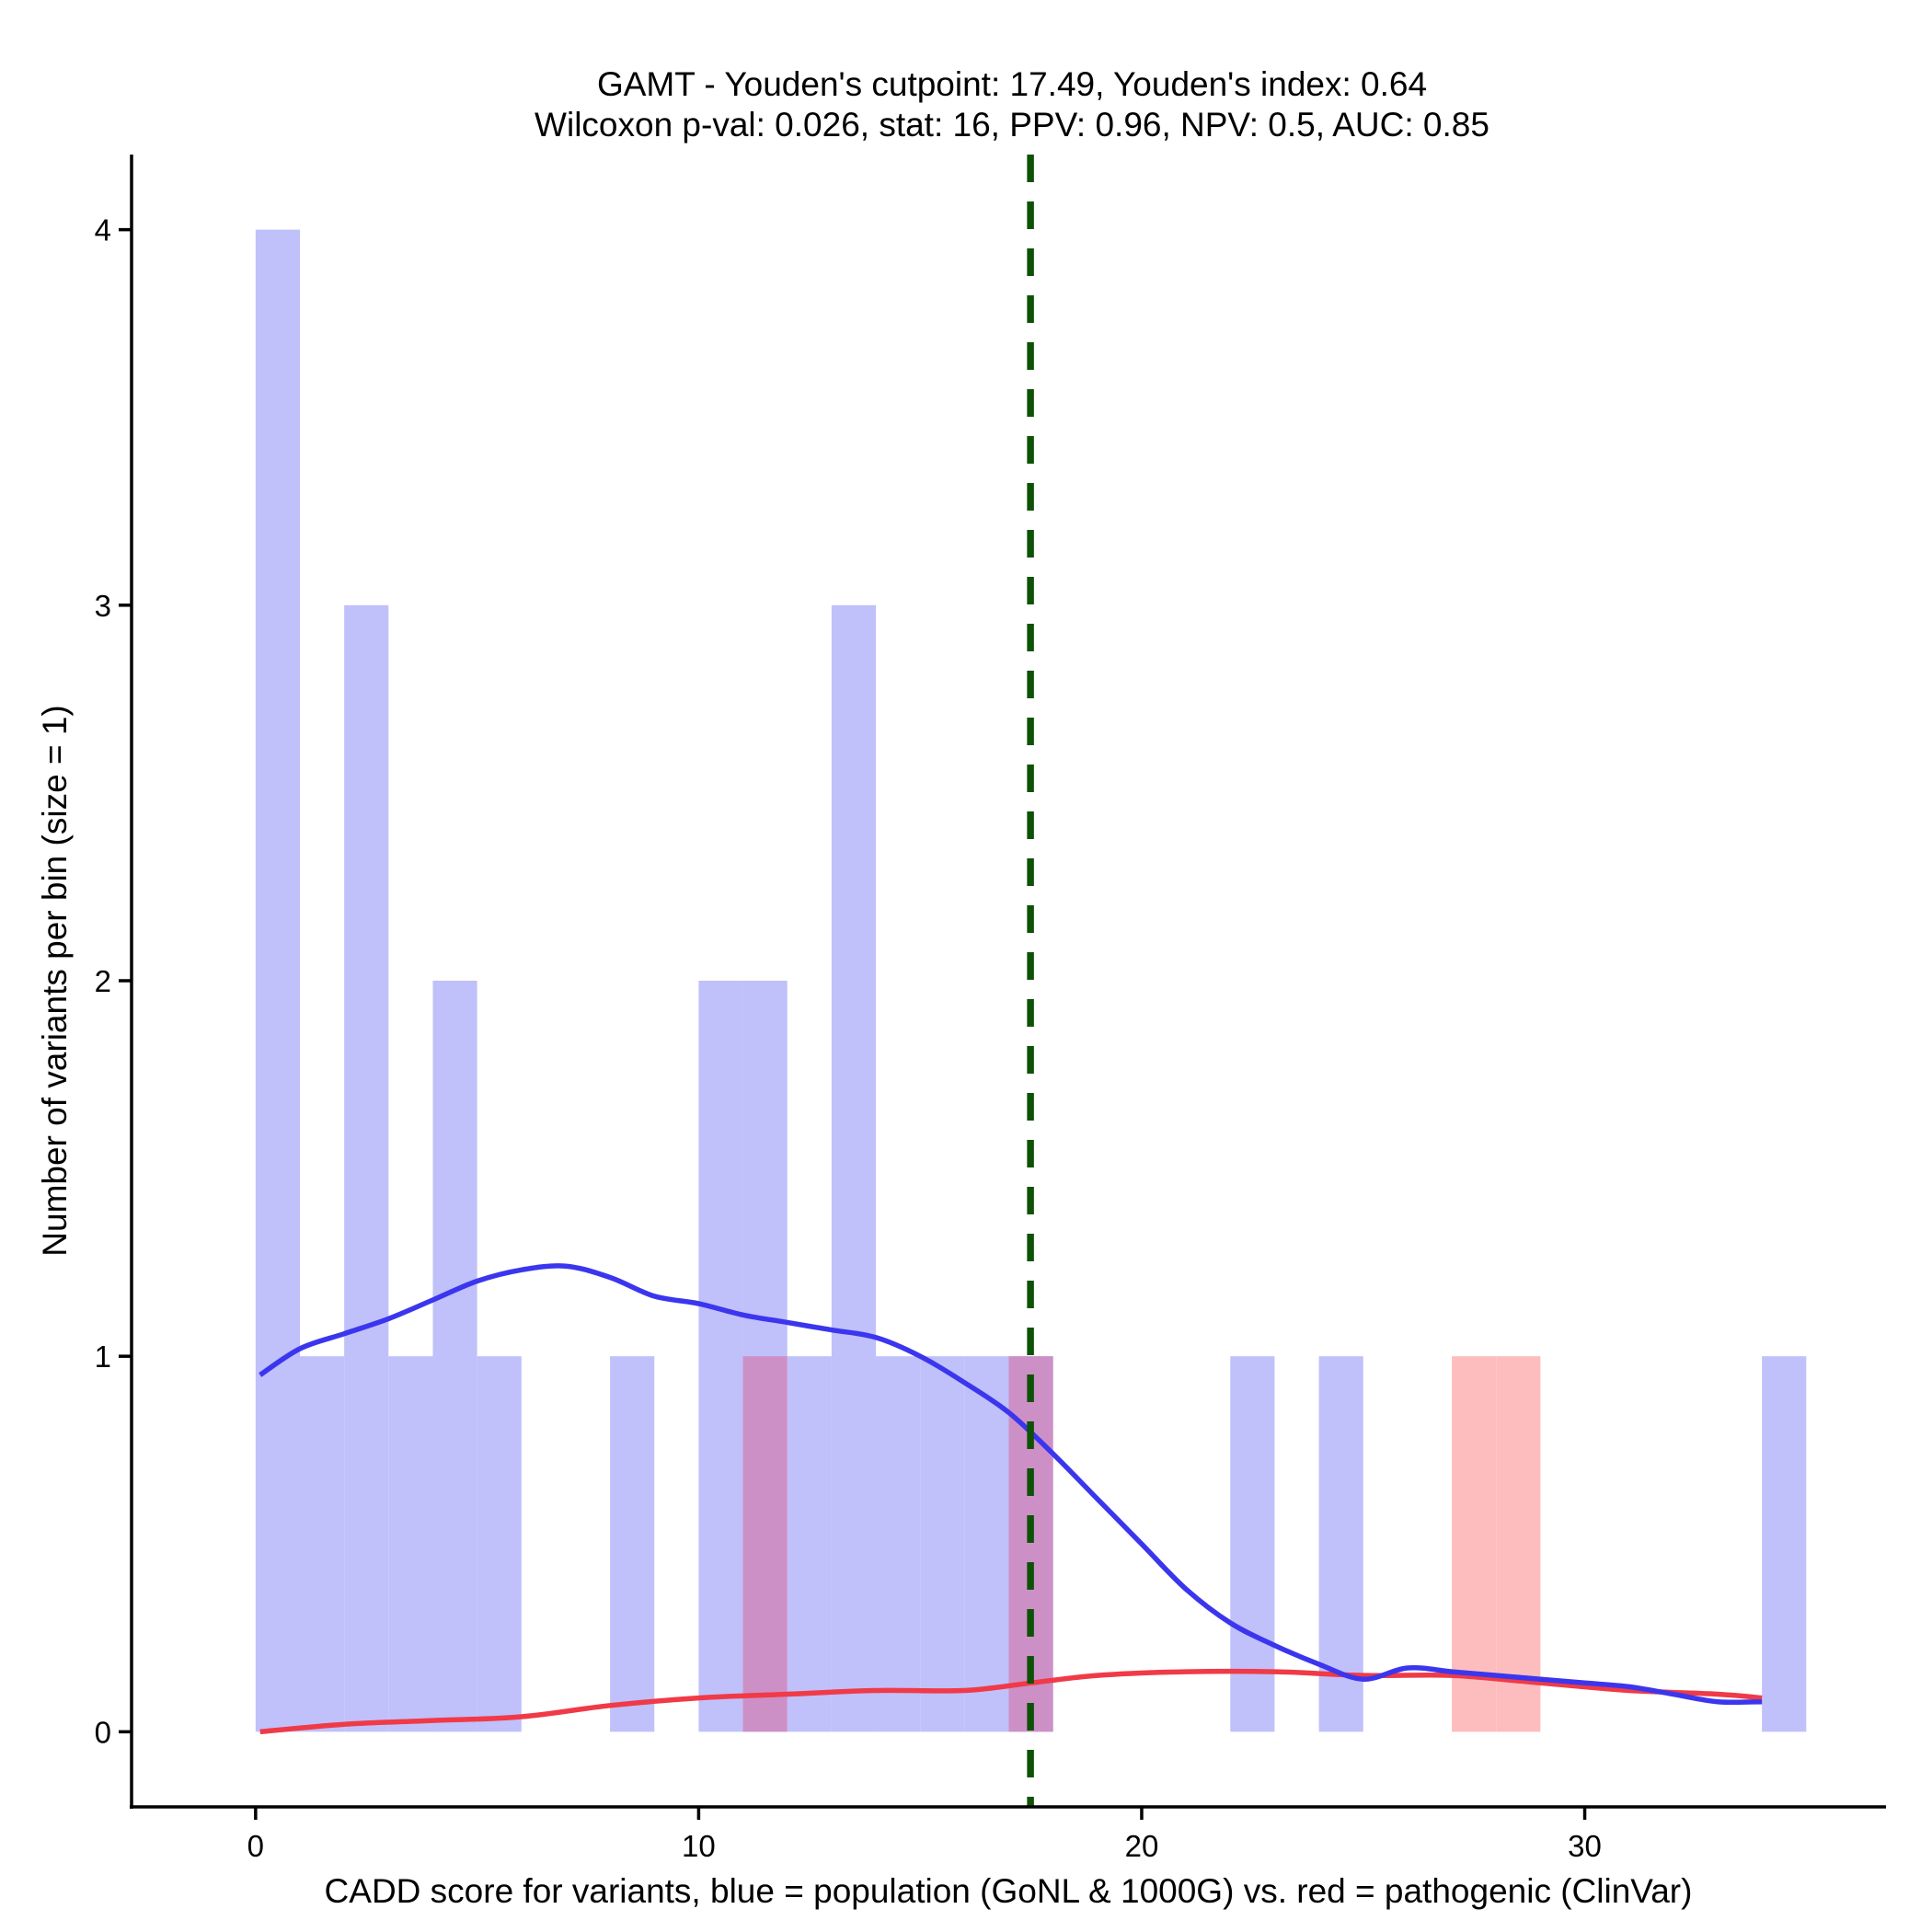 Image resolution: width=1932 pixels, height=1932 pixels. What do you see at coordinates (765, 1544) in the screenshot?
I see `overlap-bar` at bounding box center [765, 1544].